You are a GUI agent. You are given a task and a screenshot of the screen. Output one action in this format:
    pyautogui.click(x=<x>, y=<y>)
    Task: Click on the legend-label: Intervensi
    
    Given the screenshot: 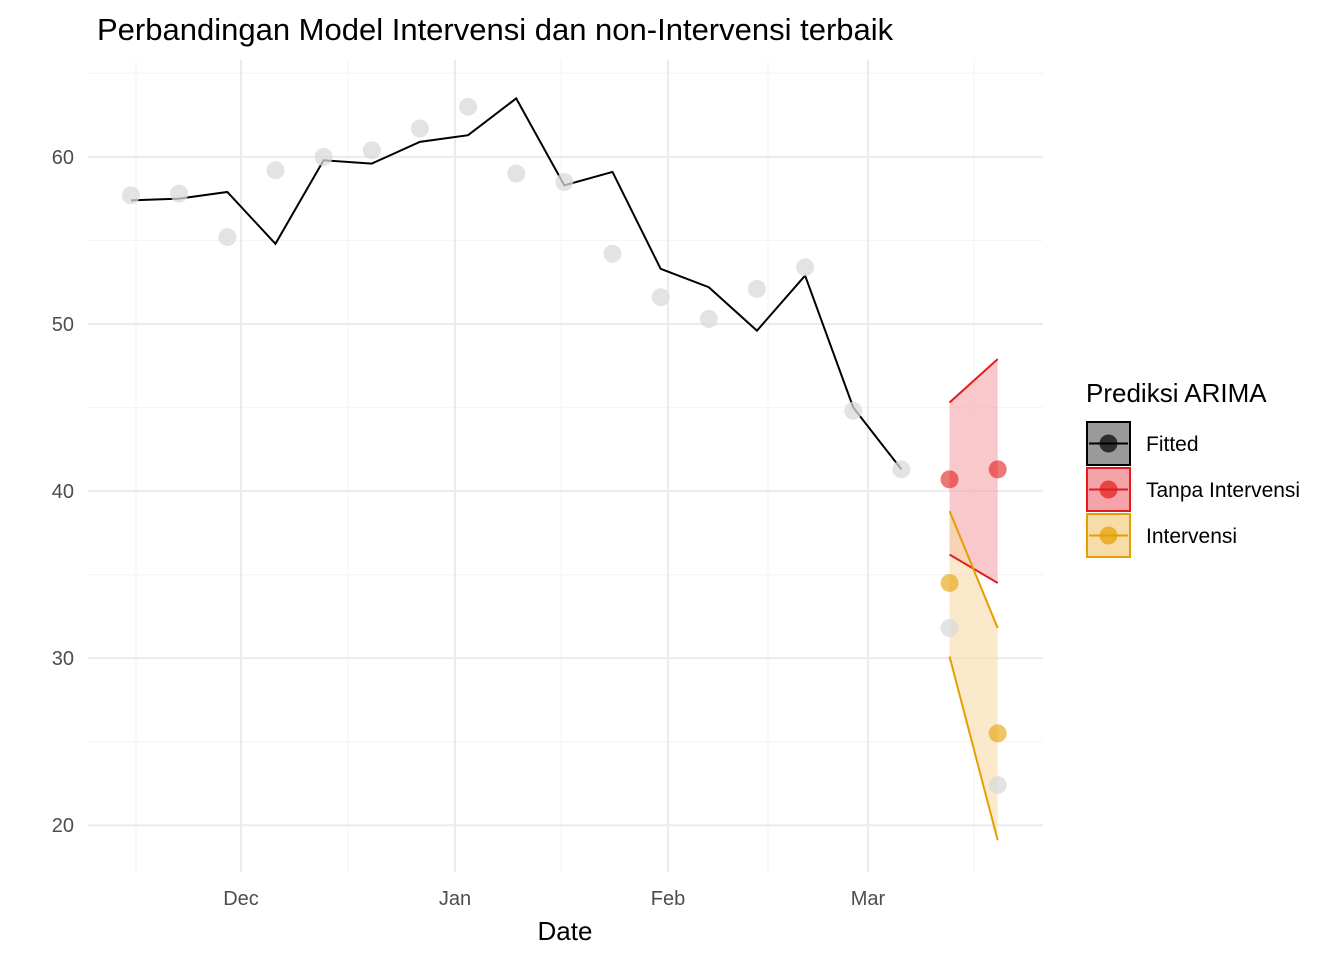 What is the action you would take?
    pyautogui.click(x=1191, y=536)
    